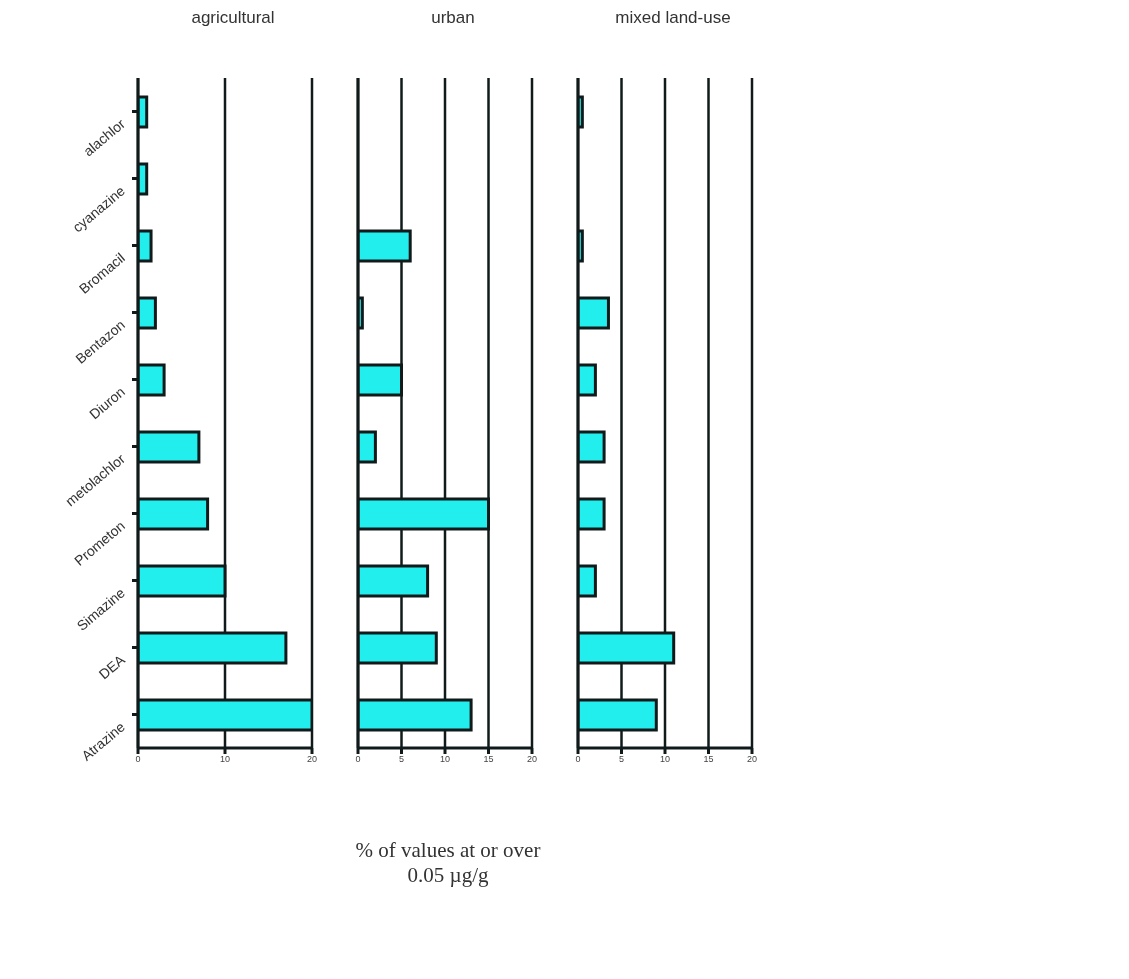 The width and height of the screenshot is (1129, 979). What do you see at coordinates (448, 863) in the screenshot?
I see `x-axis-title: % of values at or over 0.05 µg/g` at bounding box center [448, 863].